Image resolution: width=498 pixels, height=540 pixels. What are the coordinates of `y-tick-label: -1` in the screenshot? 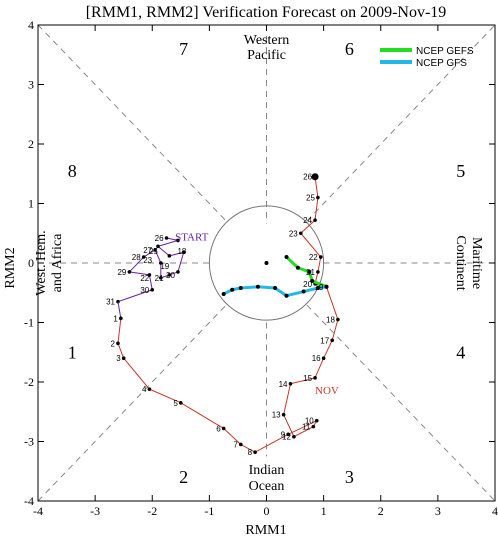 It's located at (29, 323).